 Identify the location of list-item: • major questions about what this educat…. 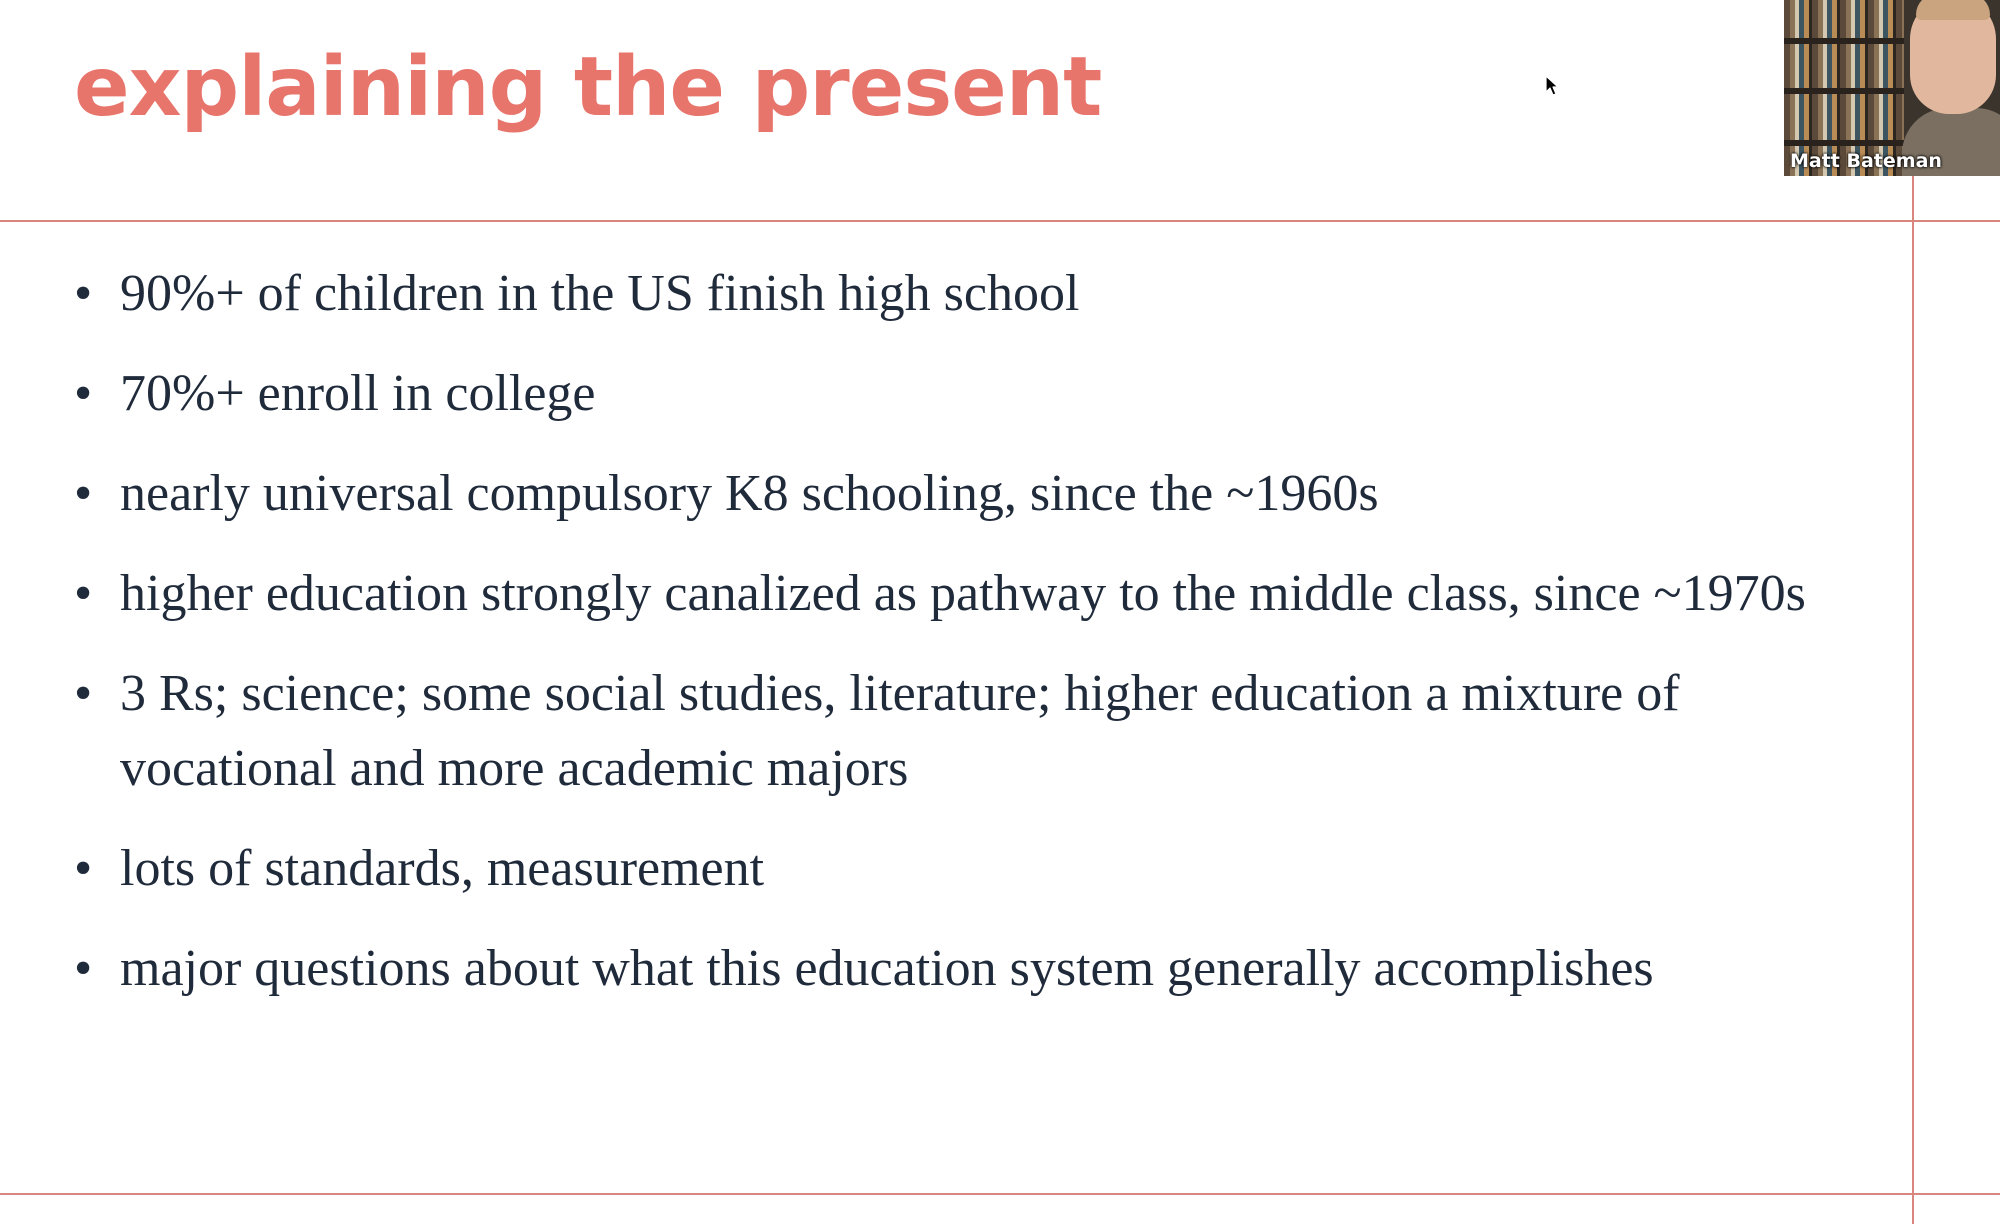
(979, 968).